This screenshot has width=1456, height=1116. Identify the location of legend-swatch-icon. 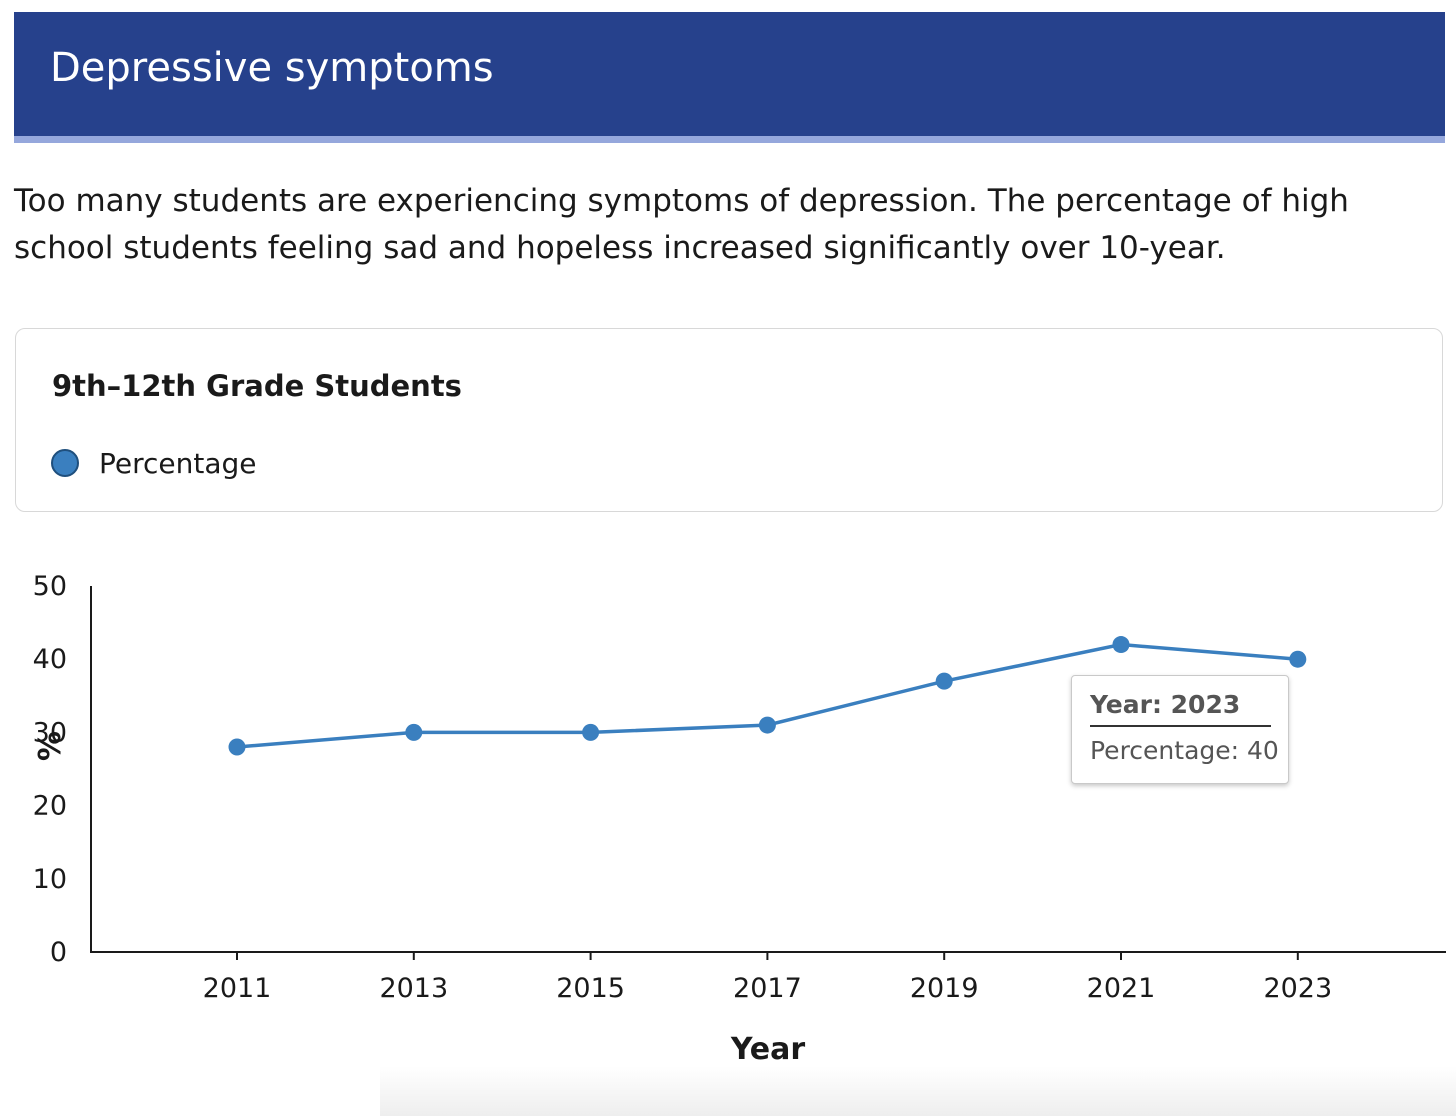
(65, 463).